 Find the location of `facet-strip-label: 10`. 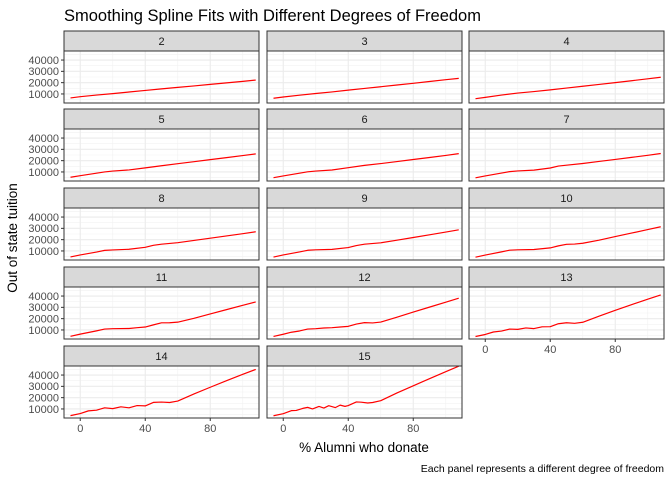

facet-strip-label: 10 is located at coordinates (566, 199).